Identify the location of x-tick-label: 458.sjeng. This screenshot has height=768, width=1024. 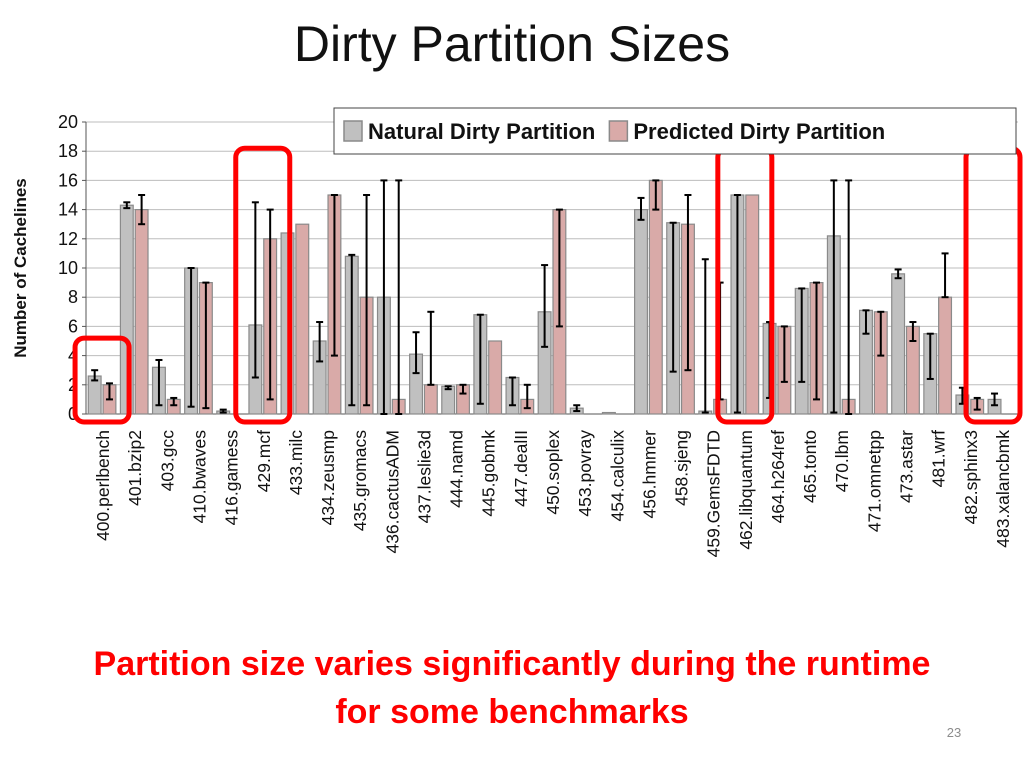
(682, 468).